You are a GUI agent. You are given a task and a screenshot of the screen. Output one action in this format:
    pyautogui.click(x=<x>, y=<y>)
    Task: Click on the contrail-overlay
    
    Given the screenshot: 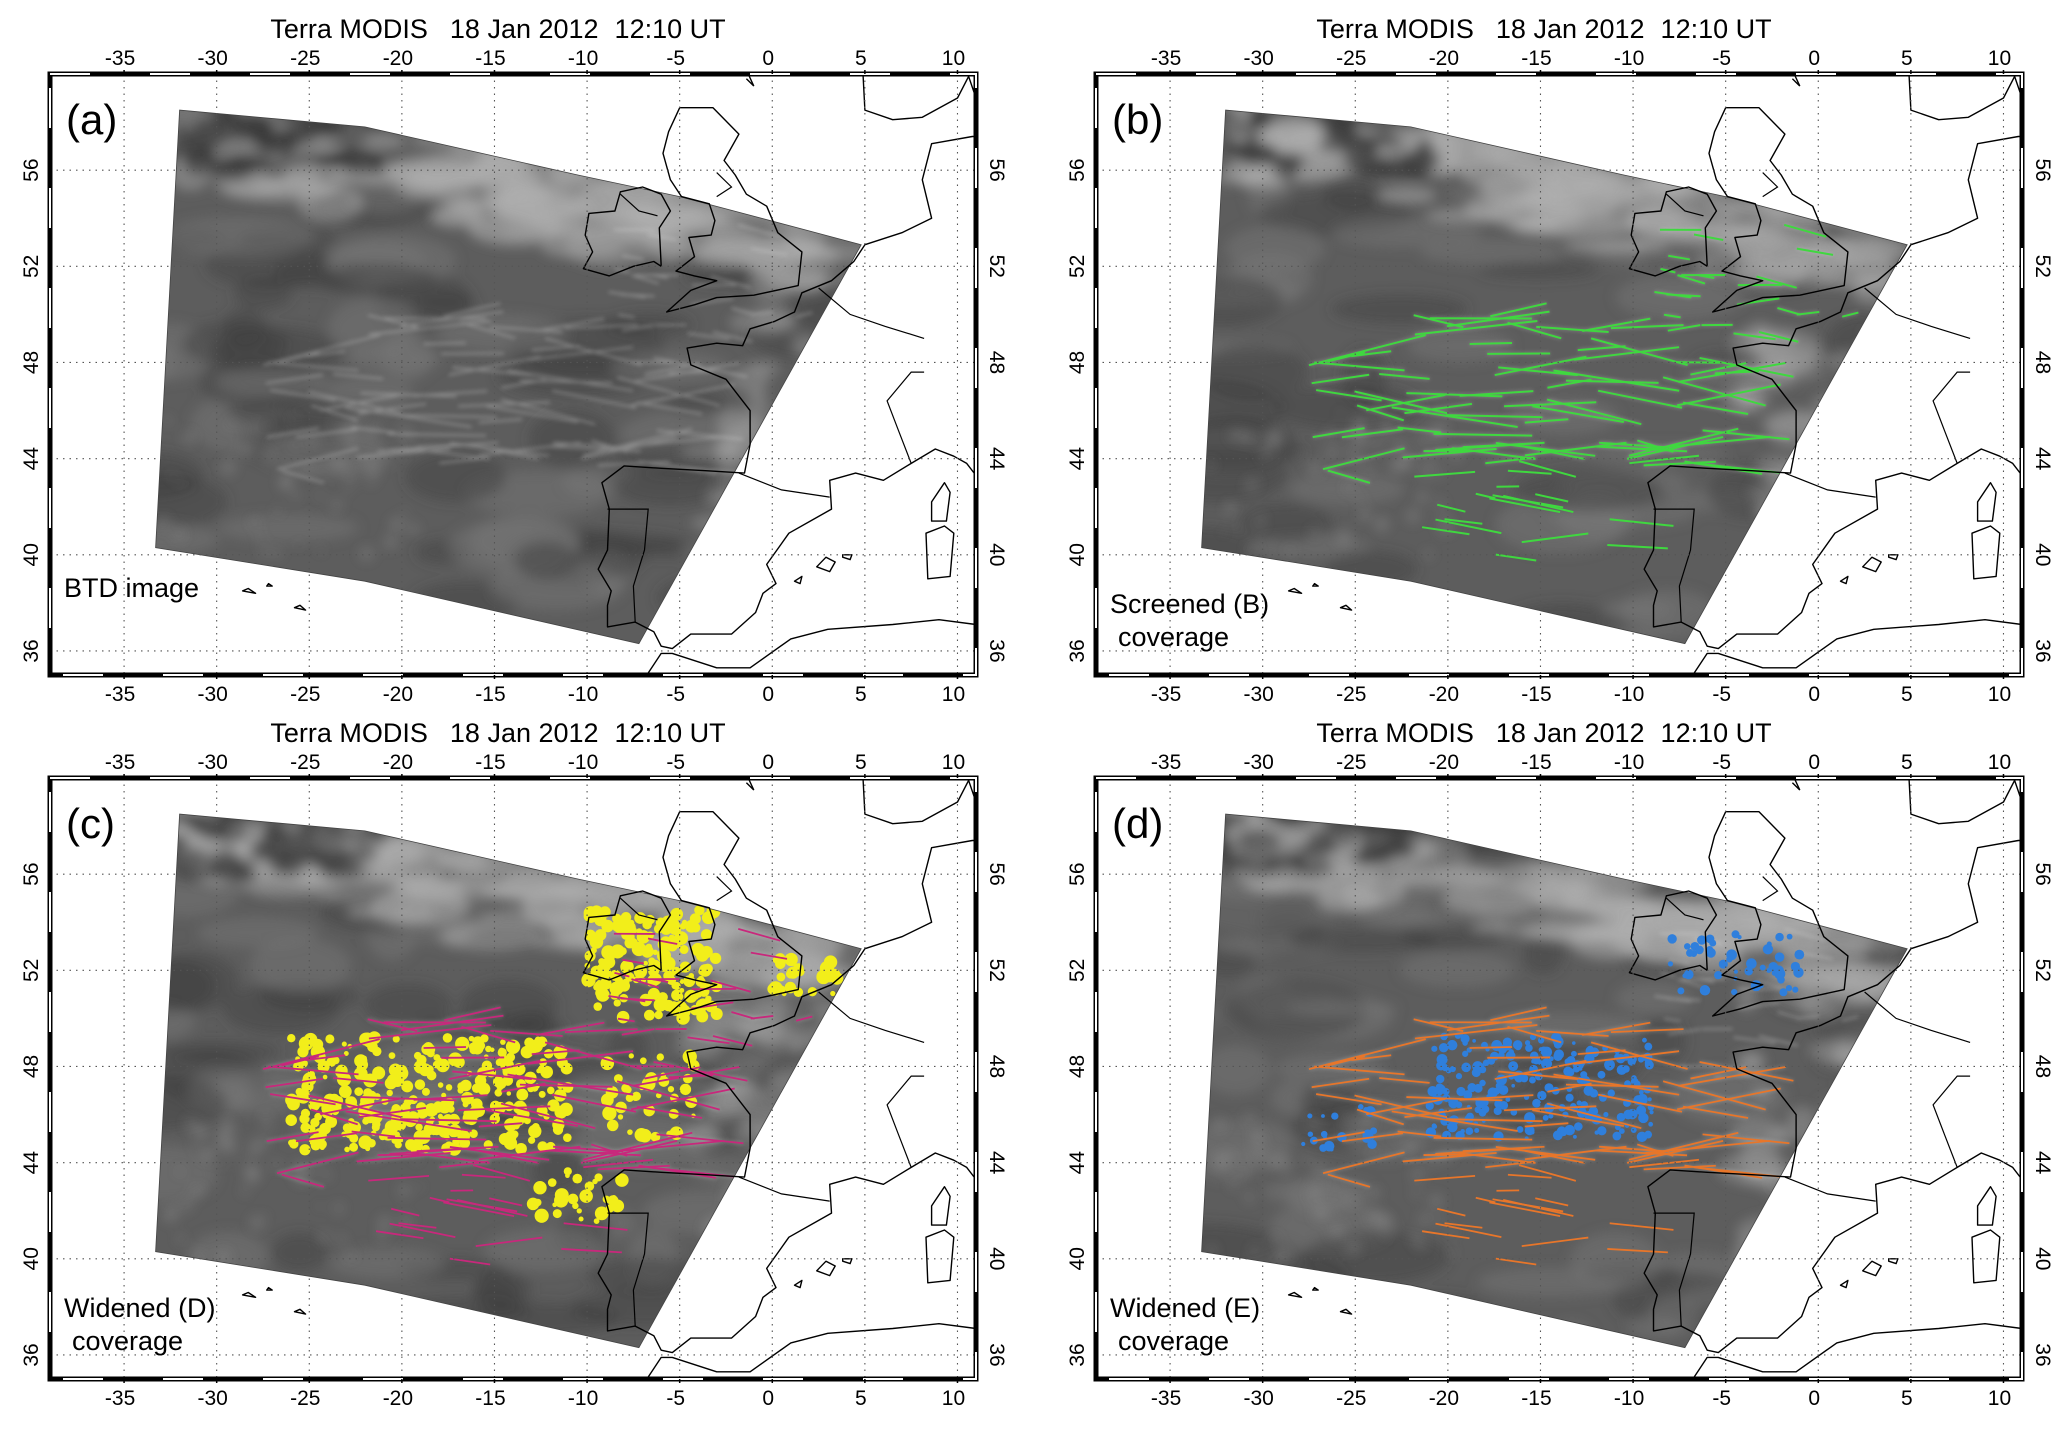 What is the action you would take?
    pyautogui.click(x=1553, y=1098)
    